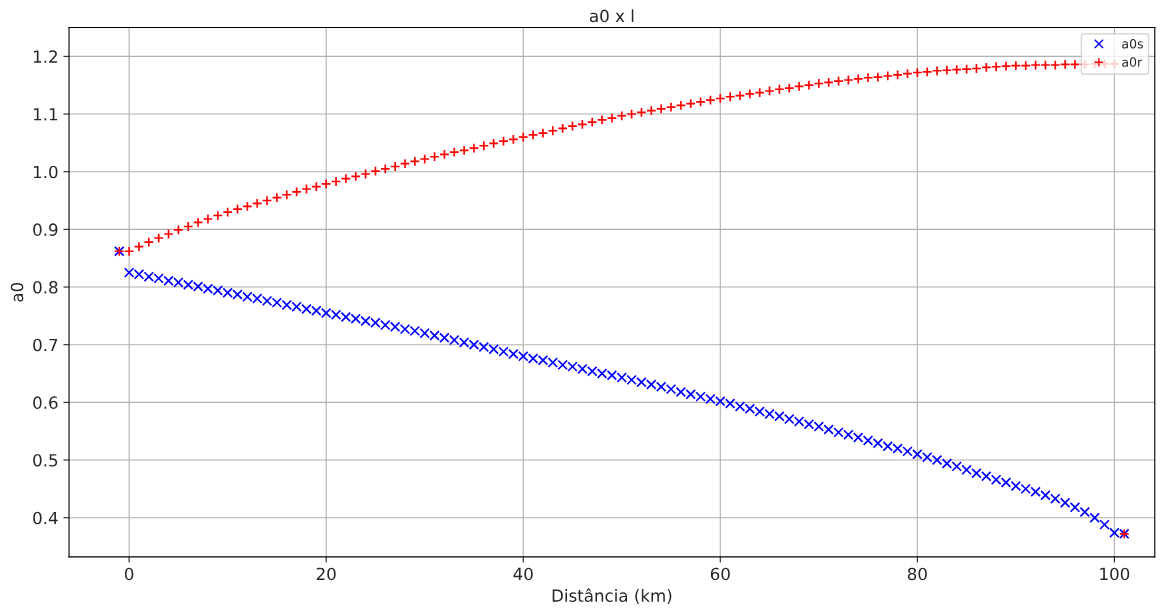  I want to click on legend-label: a0s, so click(1132, 44).